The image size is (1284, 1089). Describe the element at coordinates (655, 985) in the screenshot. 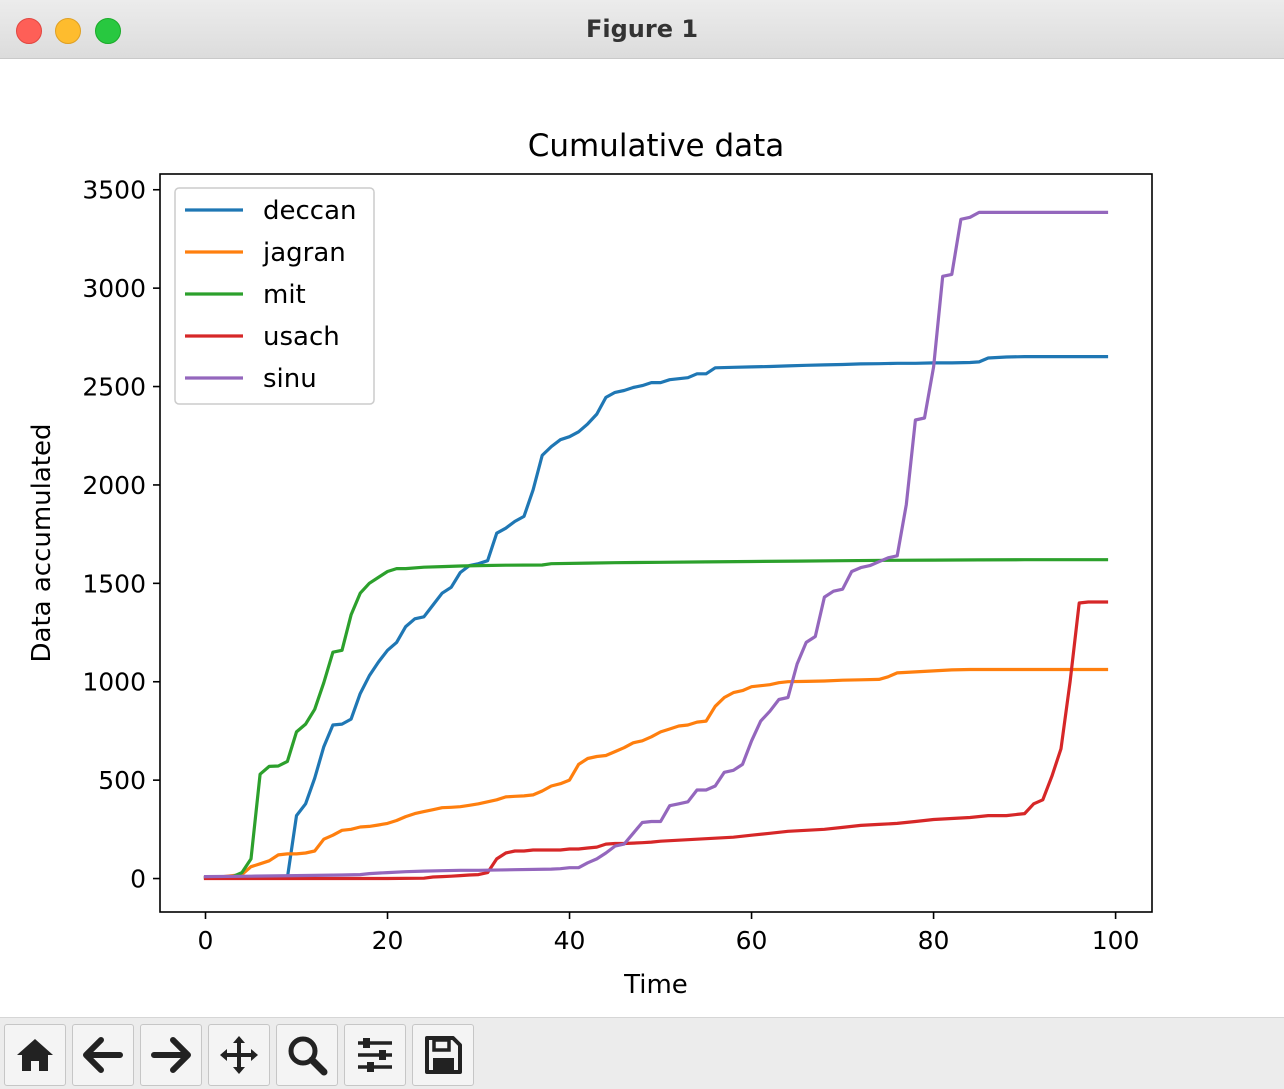

I see `x-axis-label: Time` at that location.